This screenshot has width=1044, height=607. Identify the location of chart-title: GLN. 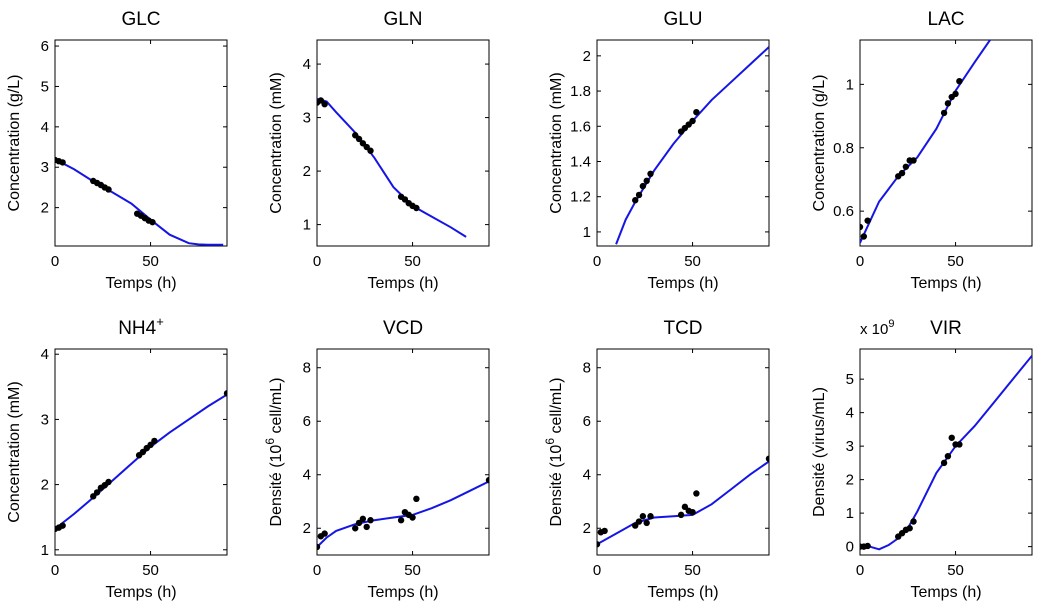
(402, 19).